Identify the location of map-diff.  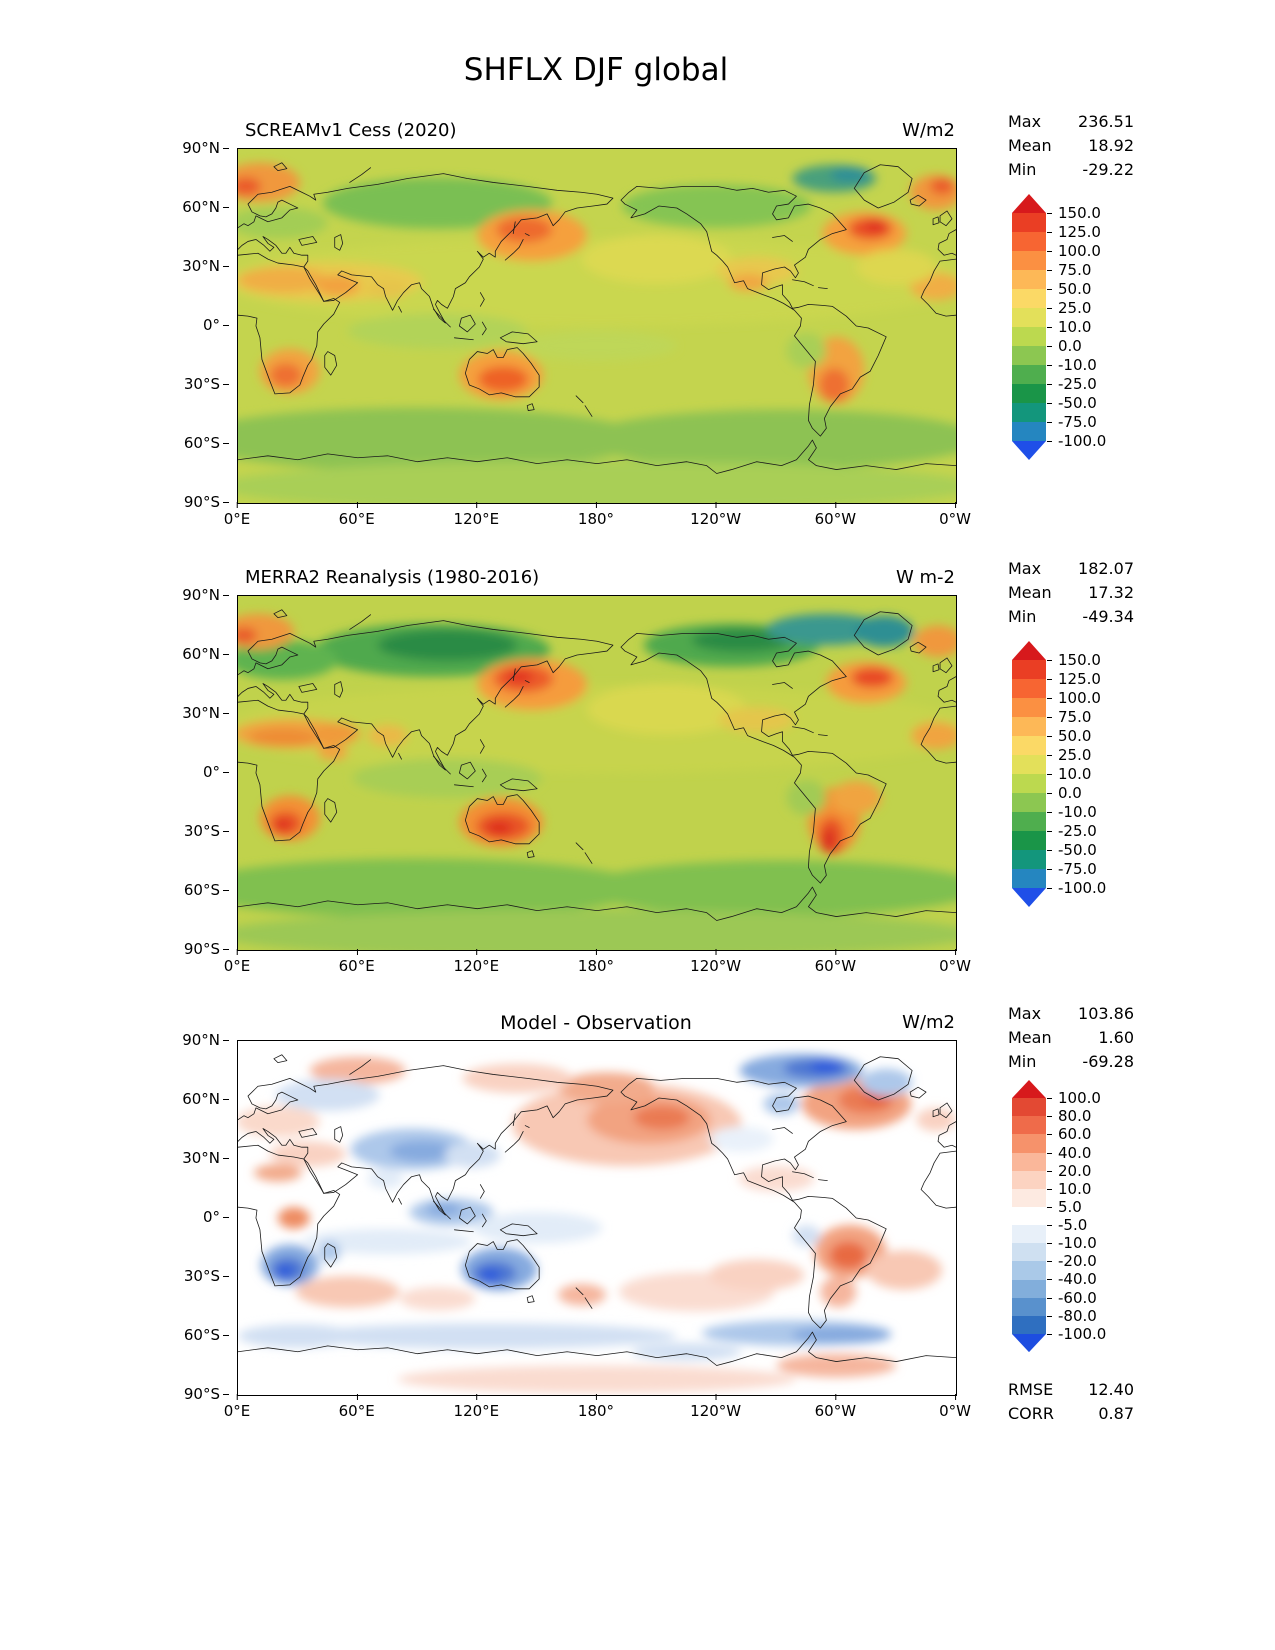
(597, 1218).